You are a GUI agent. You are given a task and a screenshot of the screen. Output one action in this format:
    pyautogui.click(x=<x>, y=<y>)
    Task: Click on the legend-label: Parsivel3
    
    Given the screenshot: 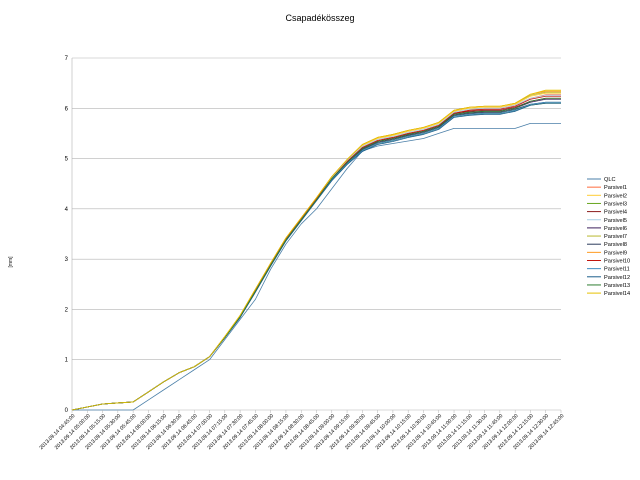 What is the action you would take?
    pyautogui.click(x=615, y=204)
    